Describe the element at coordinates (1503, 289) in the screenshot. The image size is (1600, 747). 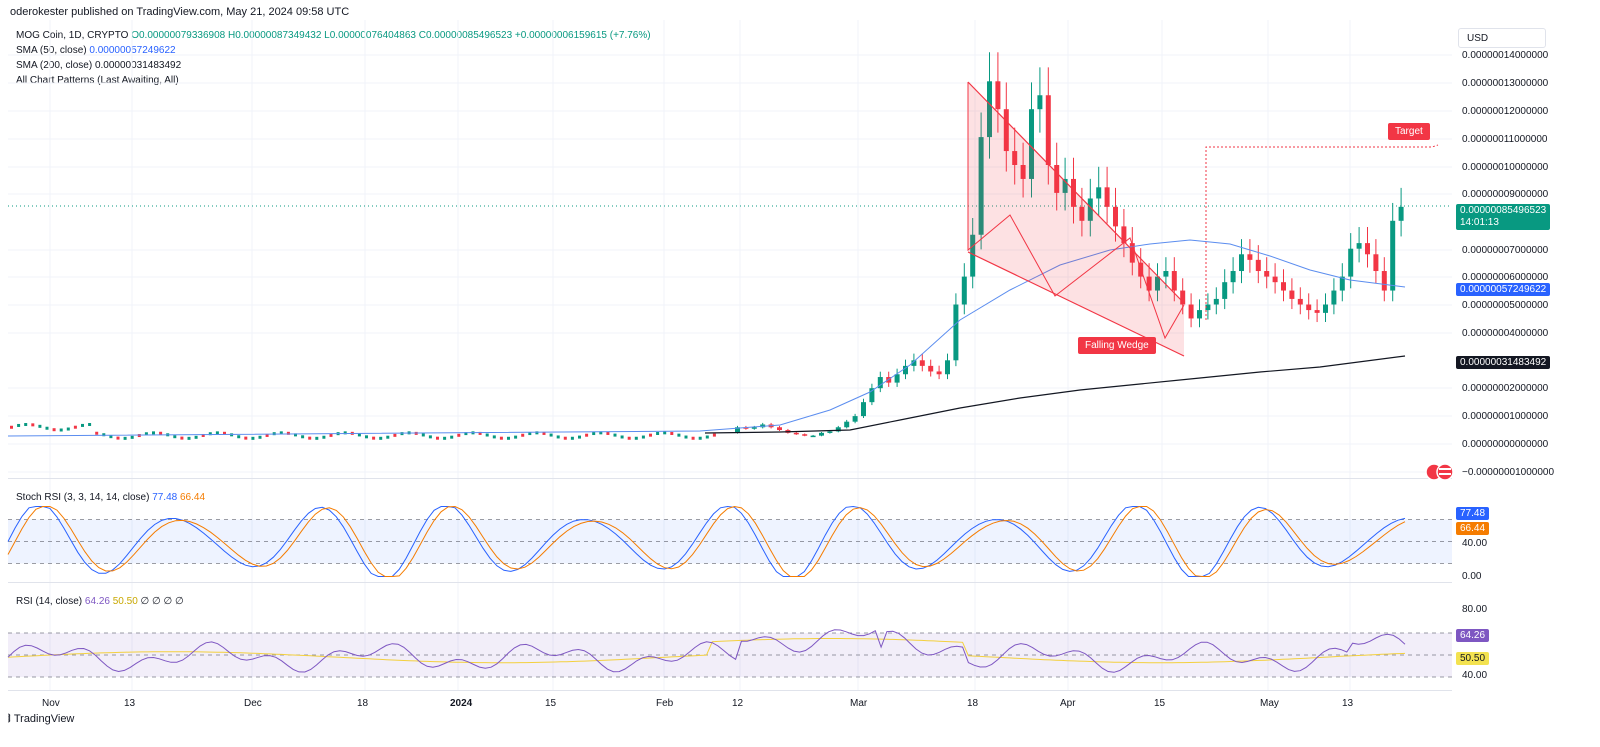
I see `sma50-price-tag: 0.00000057249622` at that location.